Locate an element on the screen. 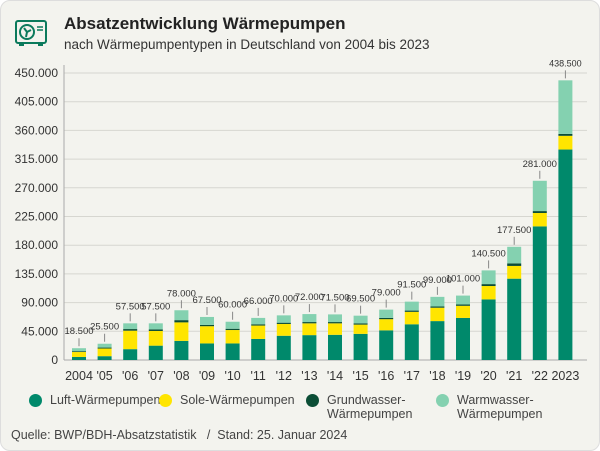 This screenshot has width=600, height=451. y-tick-label: 360.000 is located at coordinates (37, 130).